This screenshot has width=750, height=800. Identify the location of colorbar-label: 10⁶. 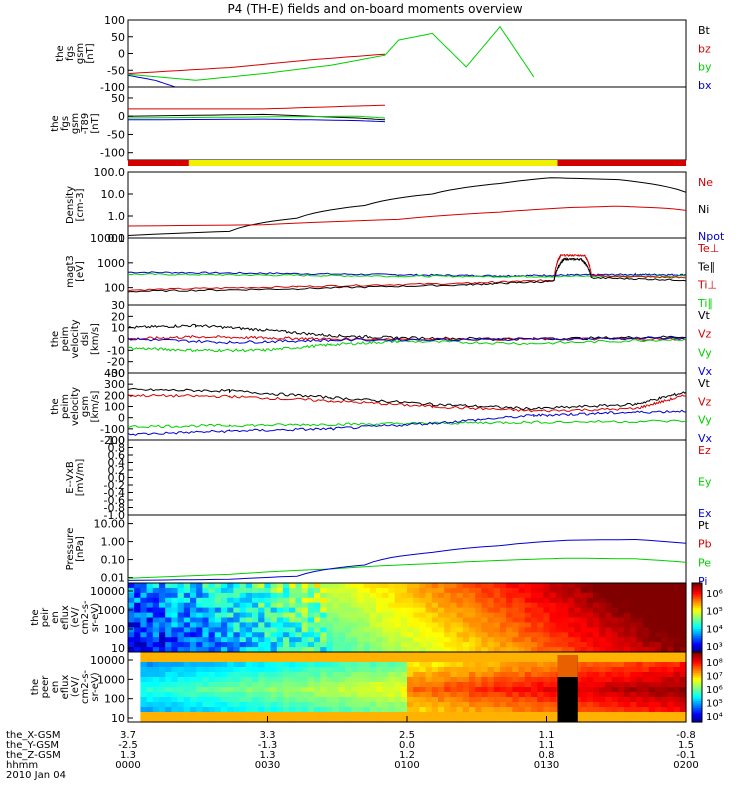
(714, 594).